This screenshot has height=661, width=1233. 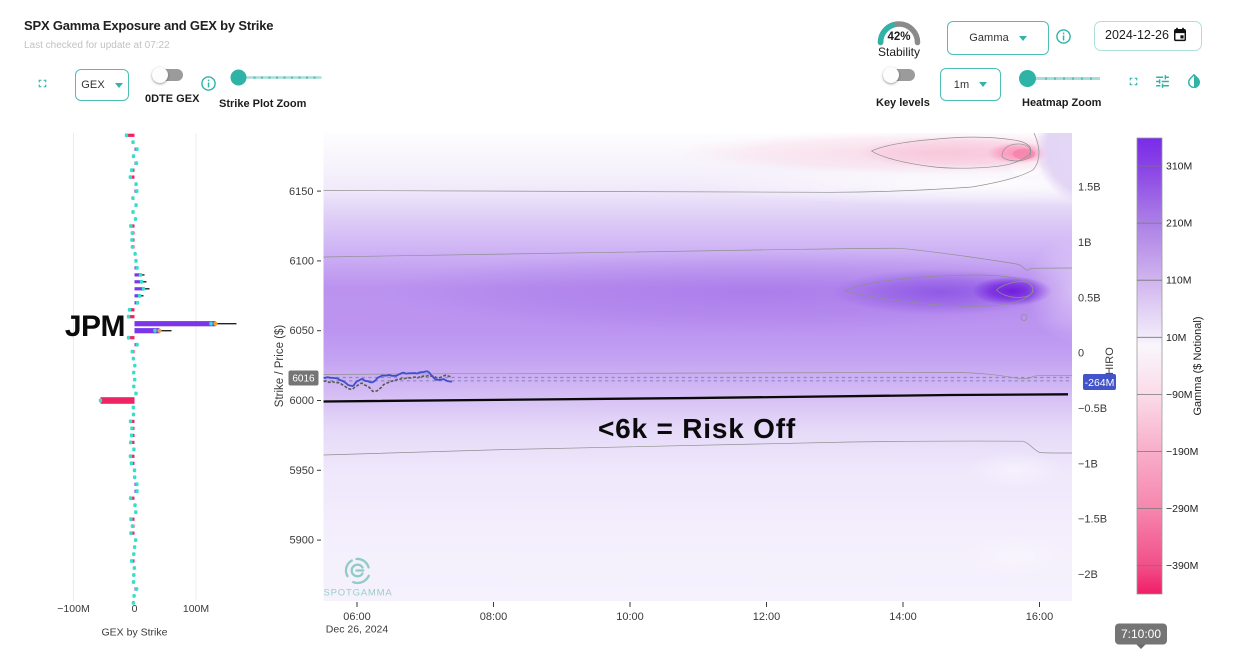 What do you see at coordinates (301, 192) in the screenshot?
I see `svg-text: 6150` at bounding box center [301, 192].